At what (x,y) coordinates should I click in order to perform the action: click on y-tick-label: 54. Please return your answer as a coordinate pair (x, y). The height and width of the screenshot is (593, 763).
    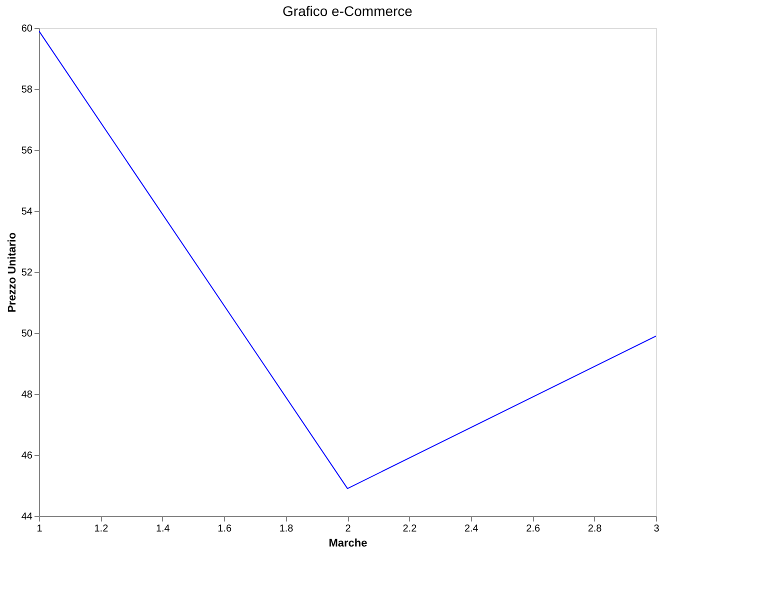
    Looking at the image, I should click on (27, 212).